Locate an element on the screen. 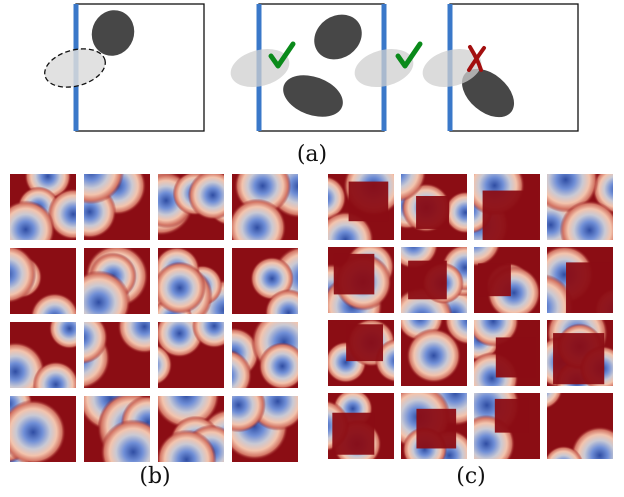  caption-b: (b) is located at coordinates (155, 476).